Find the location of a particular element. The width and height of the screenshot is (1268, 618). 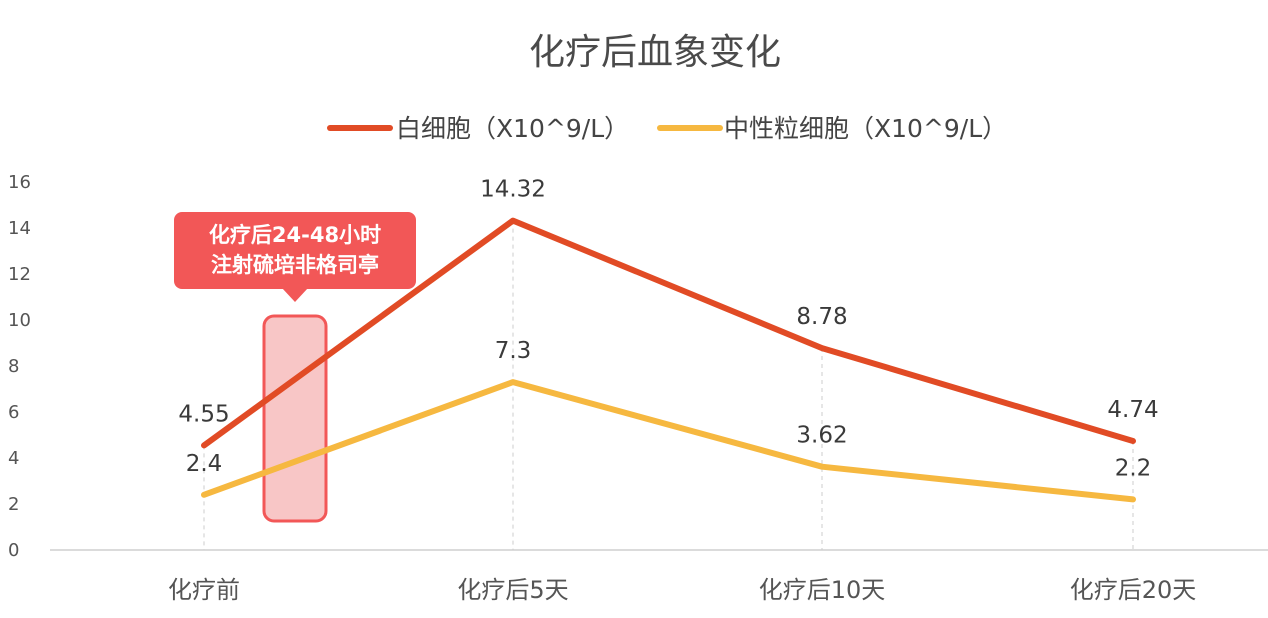

x-category-label: 化疗后10天 is located at coordinates (822, 590).